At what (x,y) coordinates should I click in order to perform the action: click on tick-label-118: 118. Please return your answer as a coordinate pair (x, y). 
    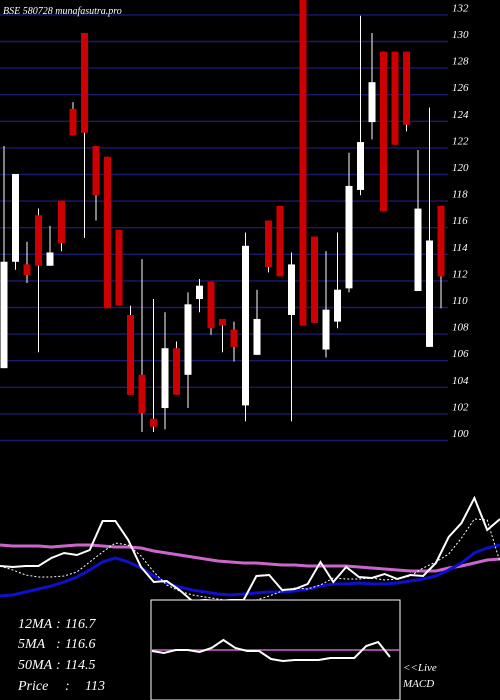
    Looking at the image, I should click on (460, 195).